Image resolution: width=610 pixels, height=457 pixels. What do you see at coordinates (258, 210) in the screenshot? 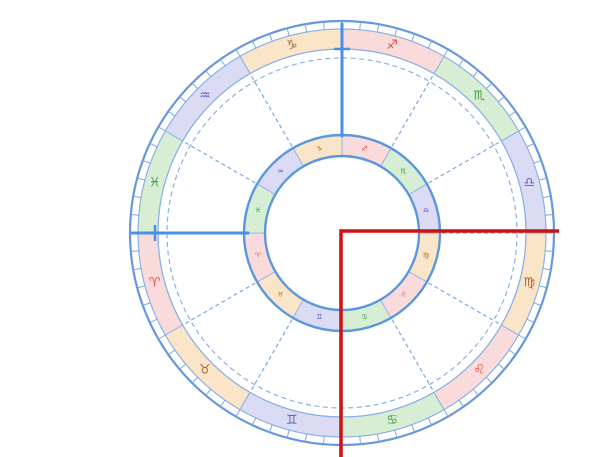
I see `inner-sign-glyph-pisces: ♓` at bounding box center [258, 210].